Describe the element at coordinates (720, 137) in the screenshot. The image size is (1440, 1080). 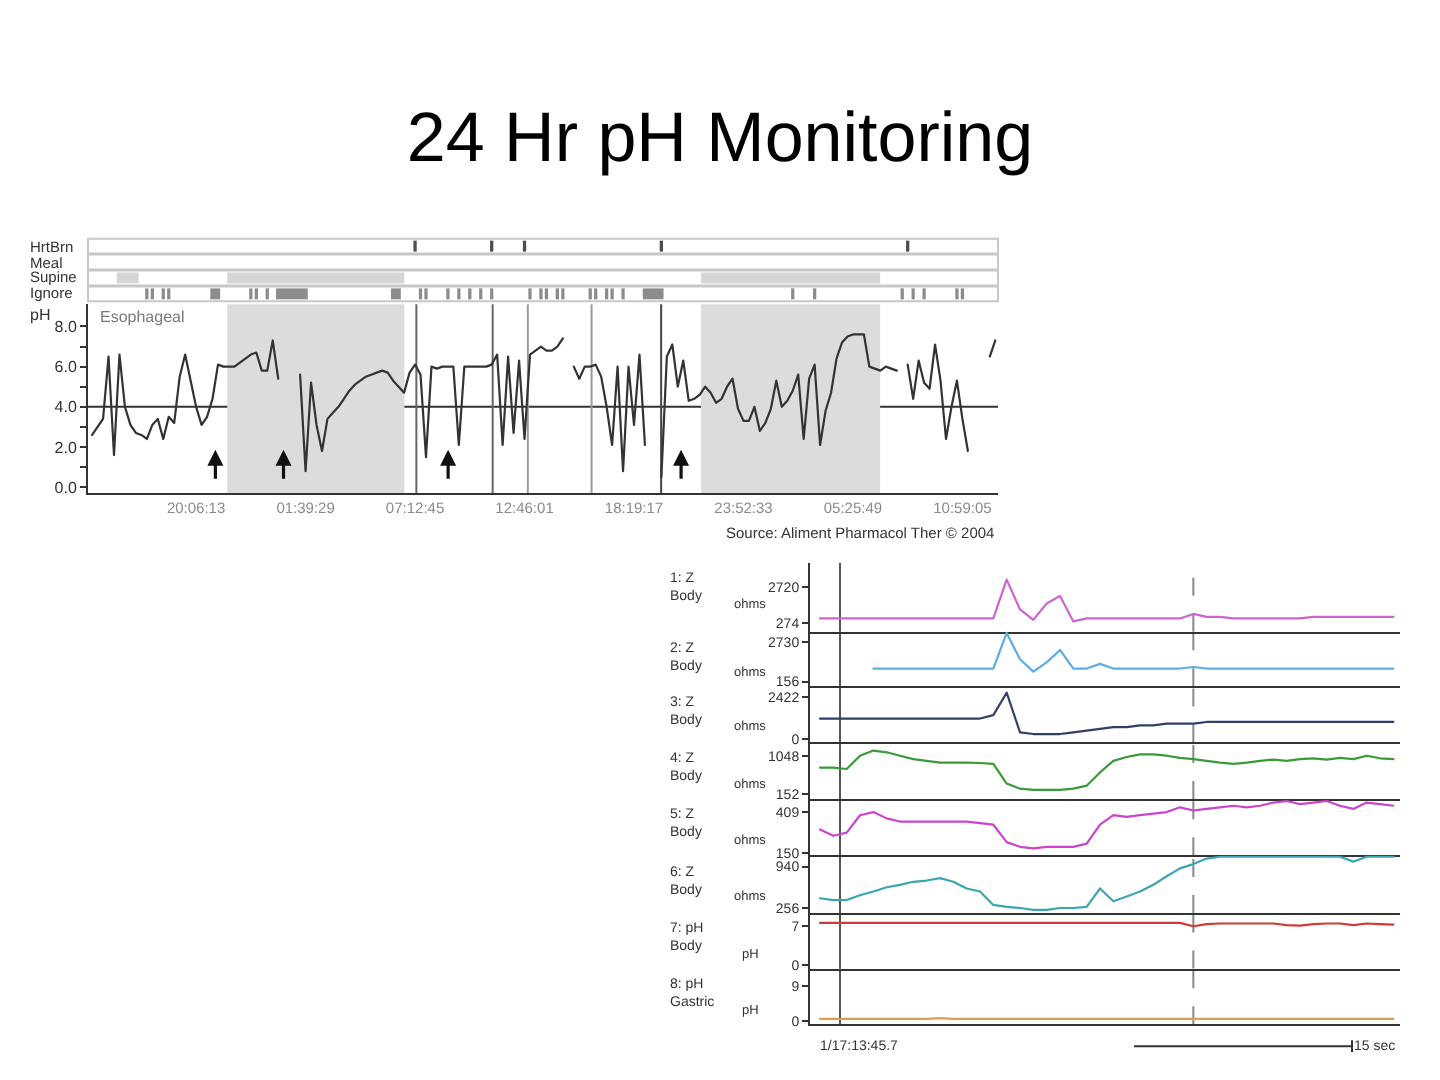
I see `chart-title: 24 Hr pH Monitoring` at that location.